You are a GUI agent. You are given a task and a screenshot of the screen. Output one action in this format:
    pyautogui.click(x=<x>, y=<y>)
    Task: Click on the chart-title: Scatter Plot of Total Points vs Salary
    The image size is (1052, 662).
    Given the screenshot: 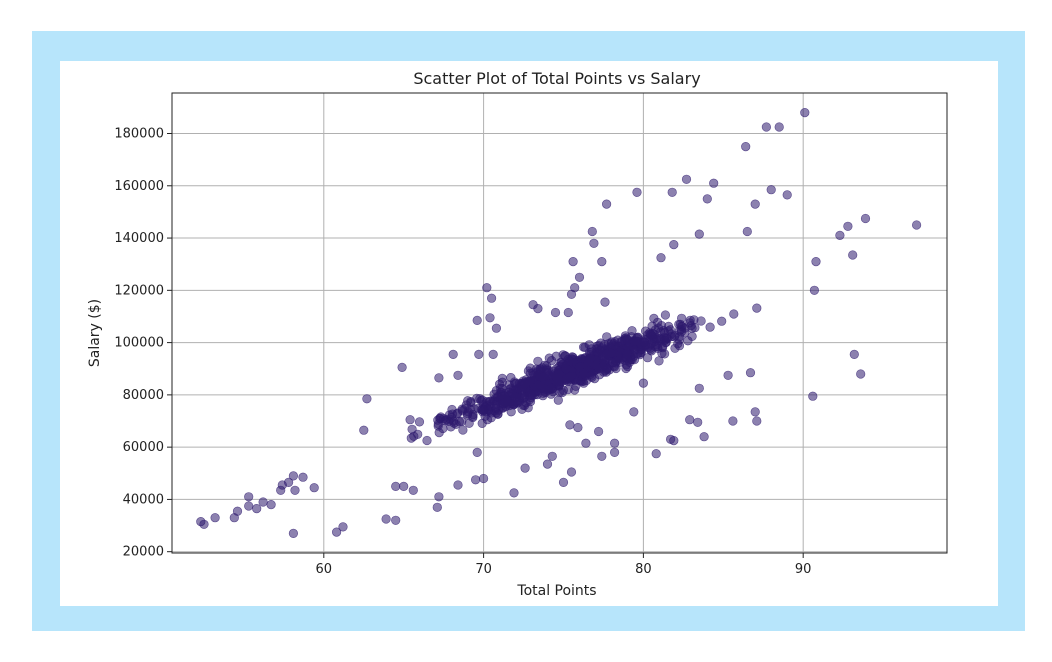 What is the action you would take?
    pyautogui.click(x=556, y=78)
    